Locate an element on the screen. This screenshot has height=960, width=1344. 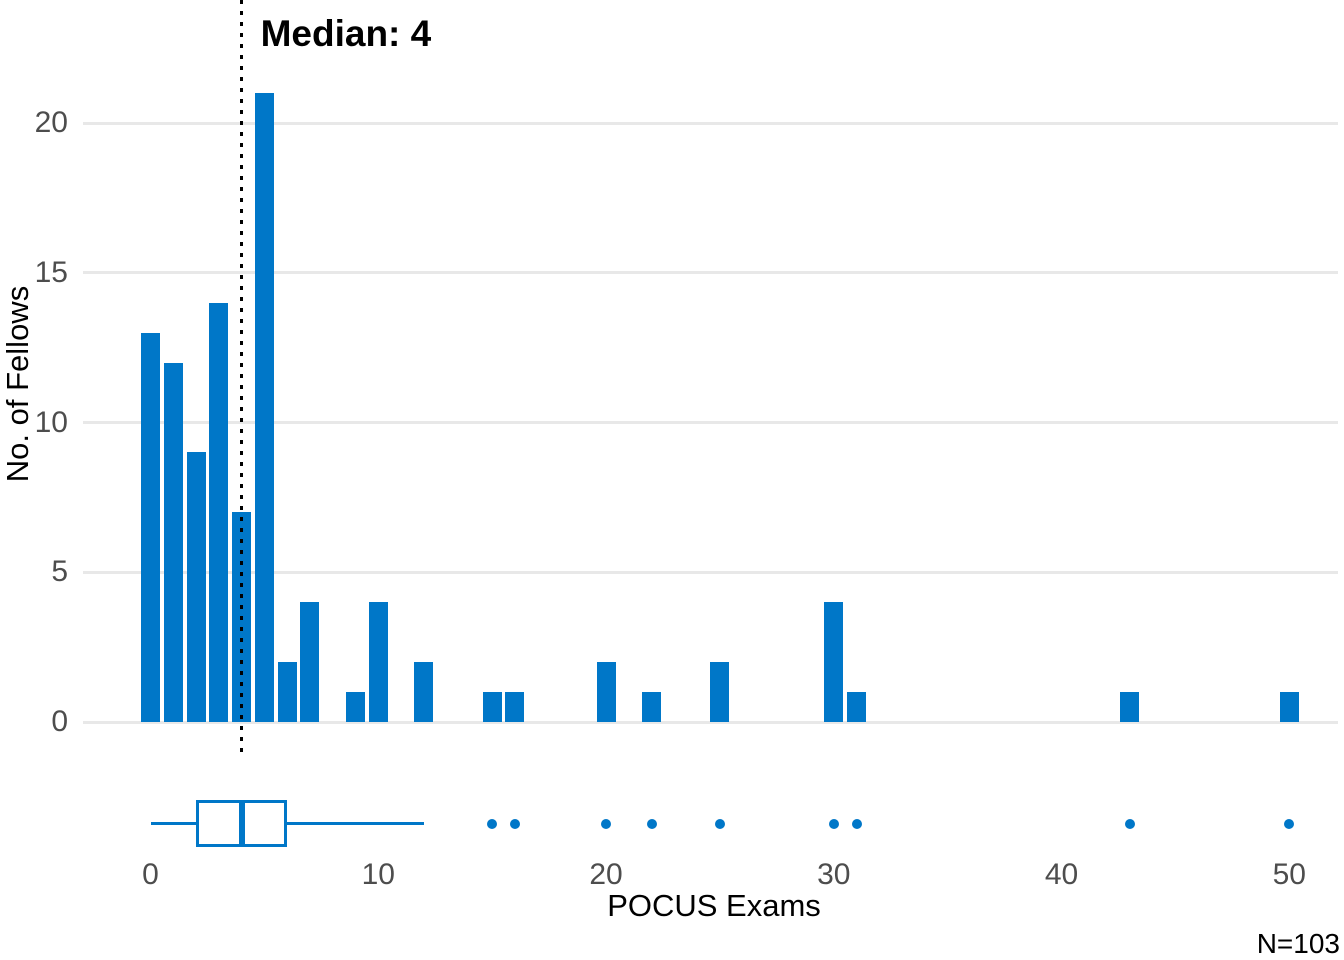
bar-x10 is located at coordinates (378, 662).